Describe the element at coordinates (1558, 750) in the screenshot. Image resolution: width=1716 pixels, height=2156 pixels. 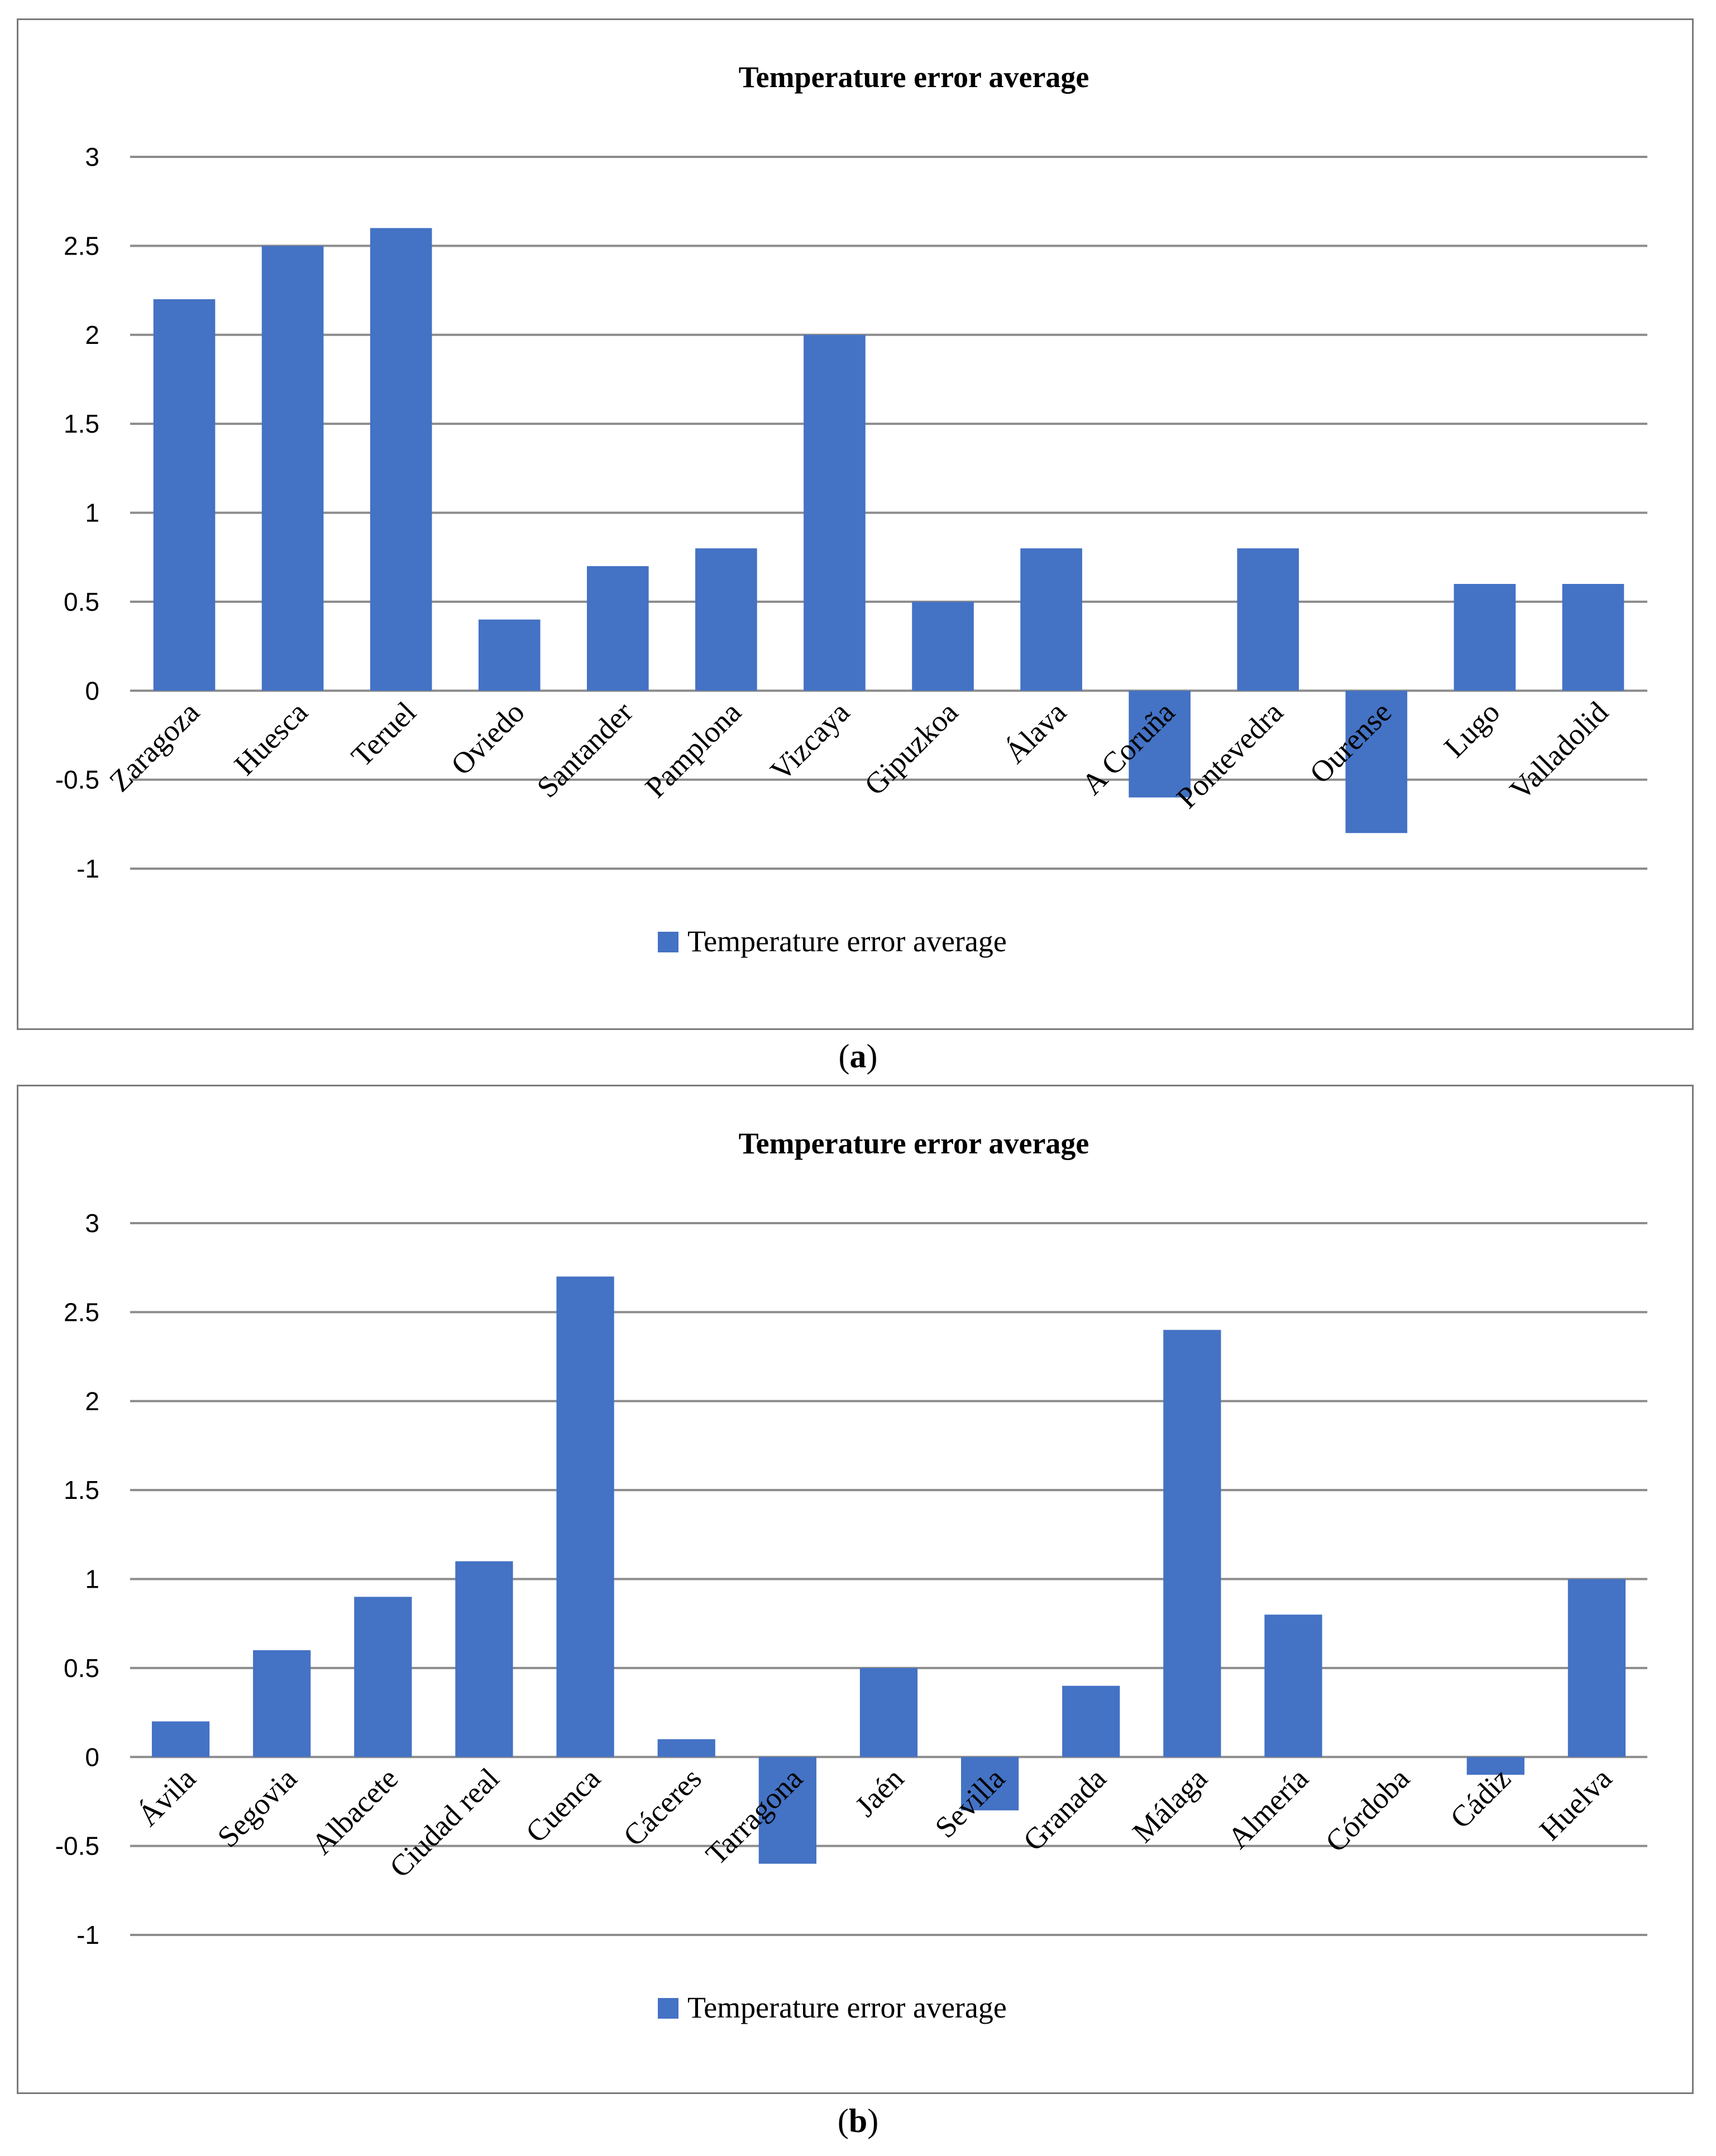
I see `x-tick-label: Valladolid` at that location.